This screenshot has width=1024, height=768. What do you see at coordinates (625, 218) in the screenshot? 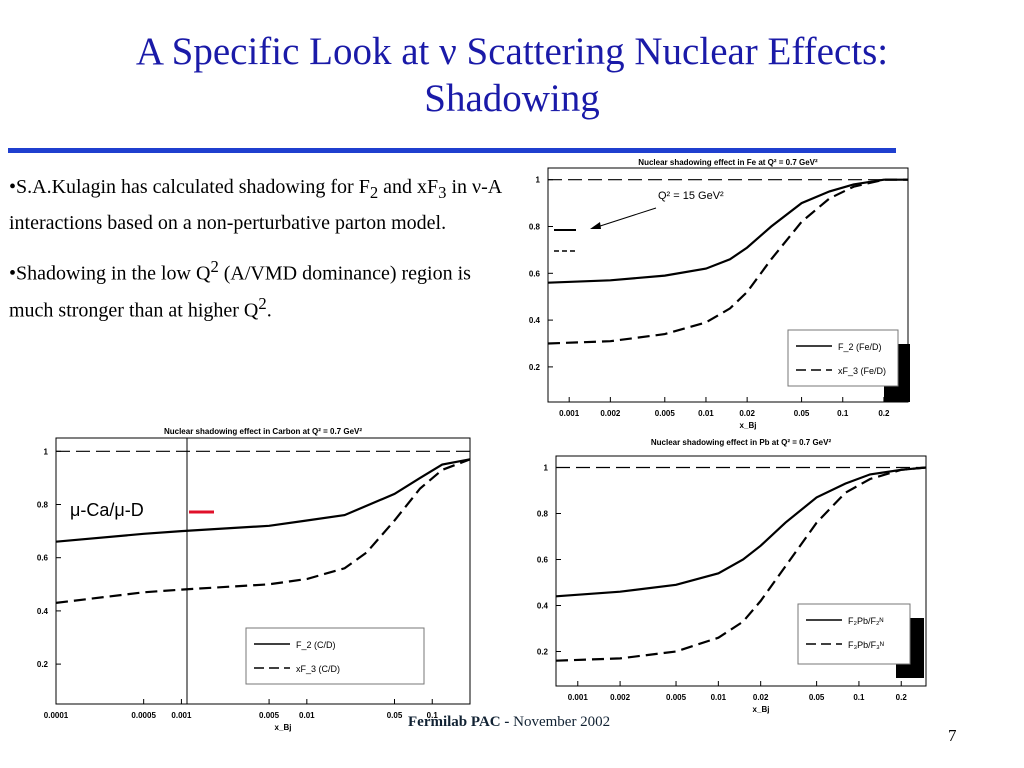
I see `annotation-arrow` at bounding box center [625, 218].